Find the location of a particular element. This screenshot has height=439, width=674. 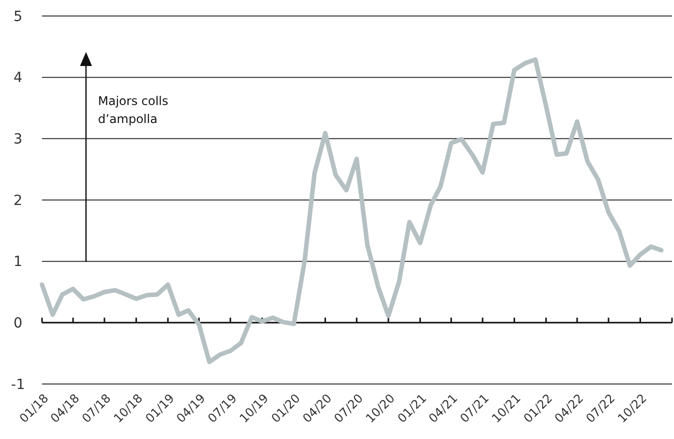

y-tick-label: -1 is located at coordinates (18, 384).